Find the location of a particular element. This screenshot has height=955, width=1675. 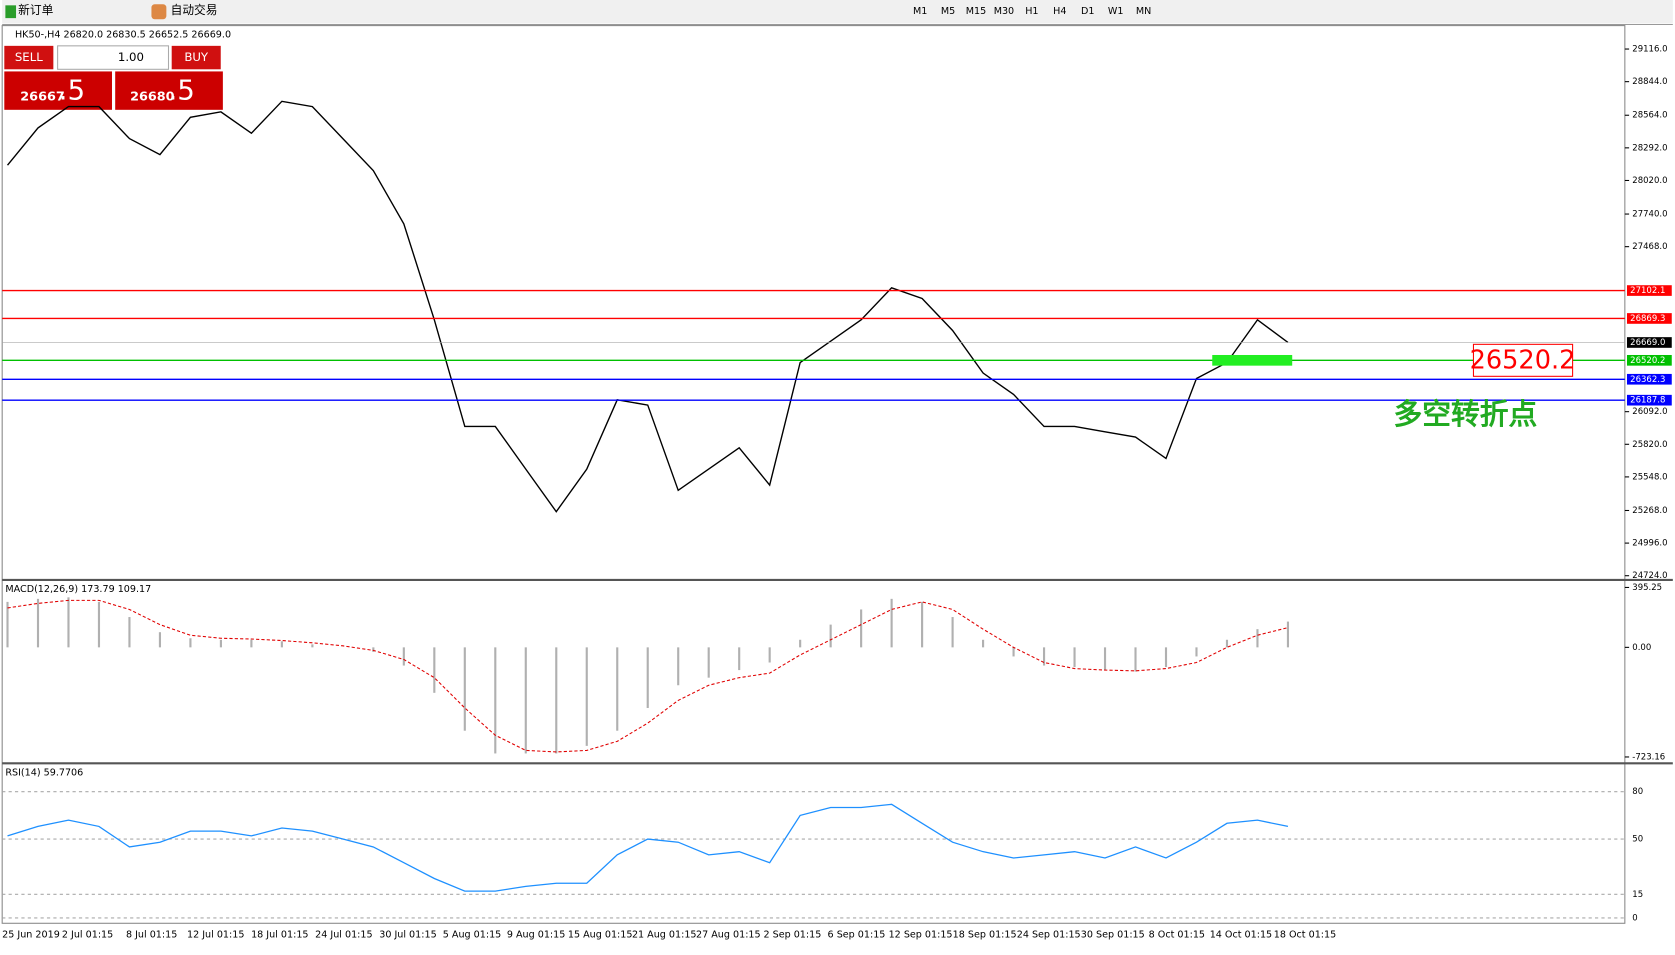

timeframe-button: M1 is located at coordinates (920, 11).